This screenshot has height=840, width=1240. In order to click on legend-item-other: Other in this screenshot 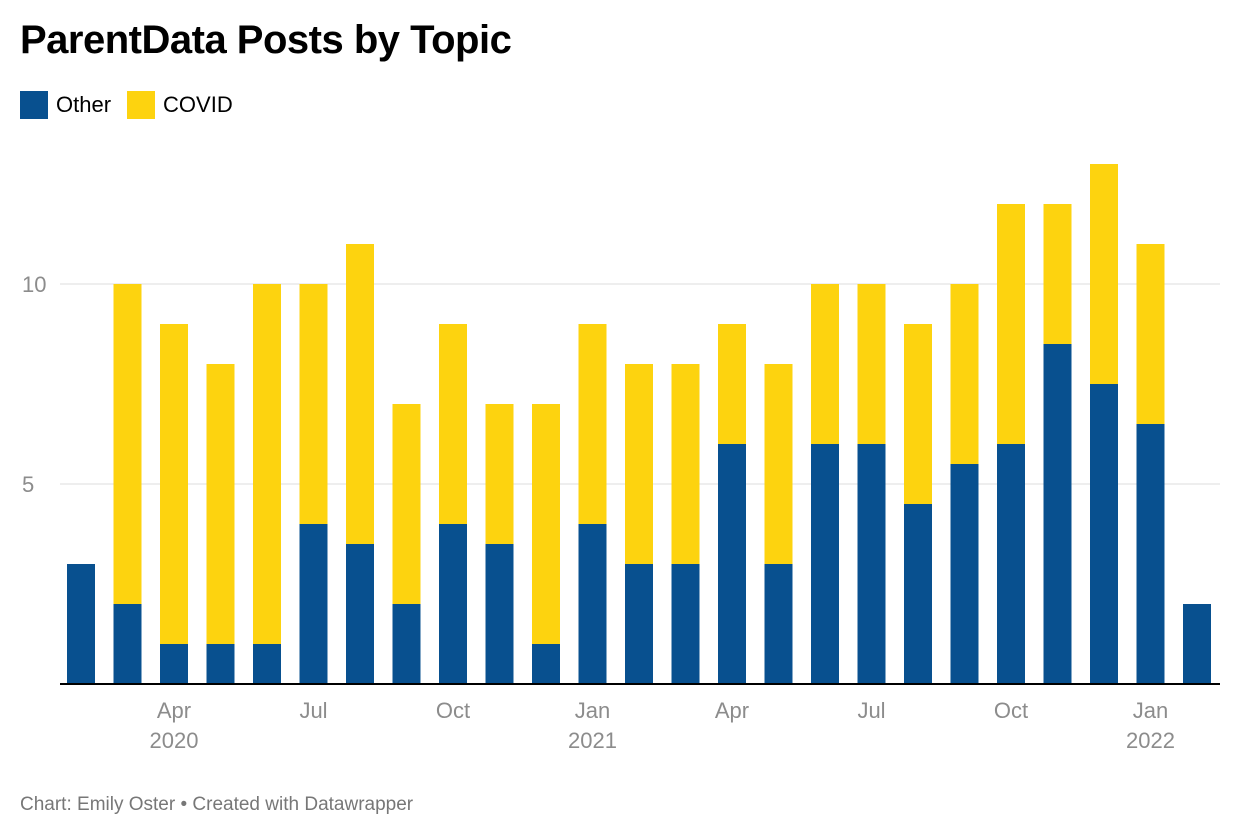, I will do `click(65, 105)`.